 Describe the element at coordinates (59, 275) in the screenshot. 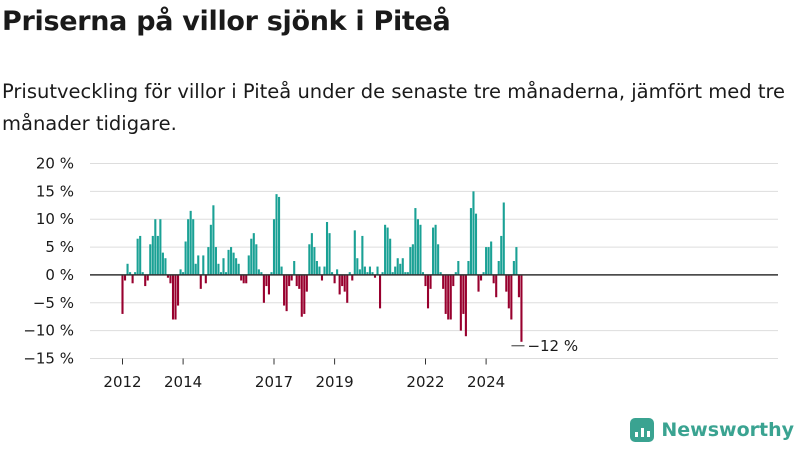

I see `y-tick-label: 0 %` at that location.